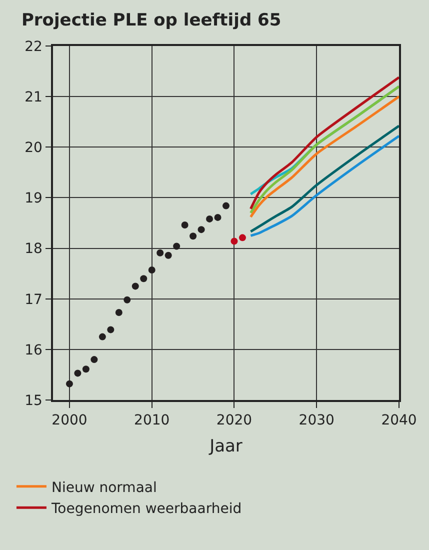 The height and width of the screenshot is (550, 429). What do you see at coordinates (316, 420) in the screenshot?
I see `x-tick-label: 2030` at bounding box center [316, 420].